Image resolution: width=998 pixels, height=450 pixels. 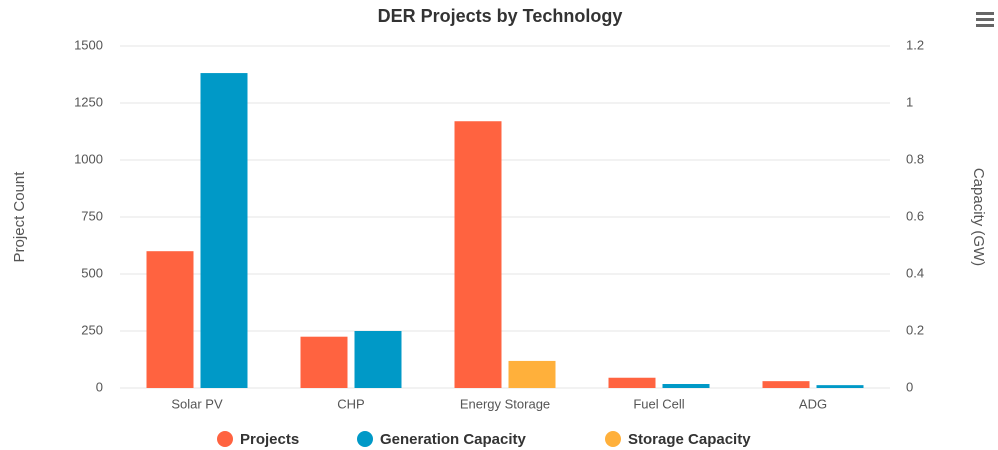 What do you see at coordinates (689, 439) in the screenshot?
I see `legend-label: Storage Capacity` at bounding box center [689, 439].